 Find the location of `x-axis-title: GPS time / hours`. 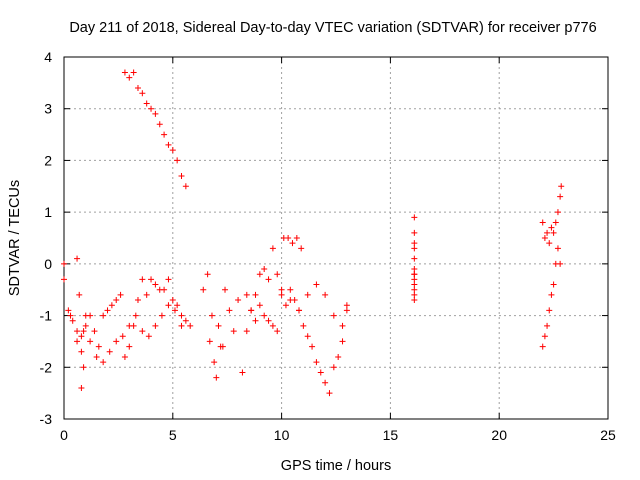

x-axis-title: GPS time / hours is located at coordinates (336, 466).